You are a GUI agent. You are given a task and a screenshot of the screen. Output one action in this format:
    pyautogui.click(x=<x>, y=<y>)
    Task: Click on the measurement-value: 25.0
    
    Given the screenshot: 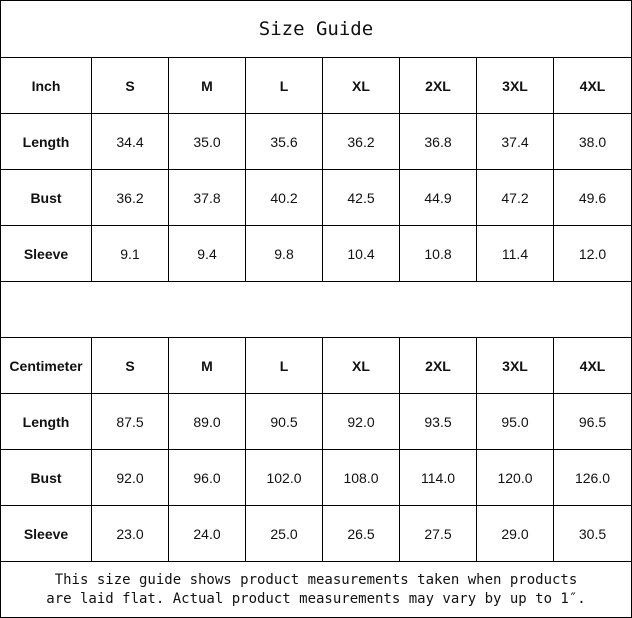 What is the action you would take?
    pyautogui.click(x=284, y=534)
    